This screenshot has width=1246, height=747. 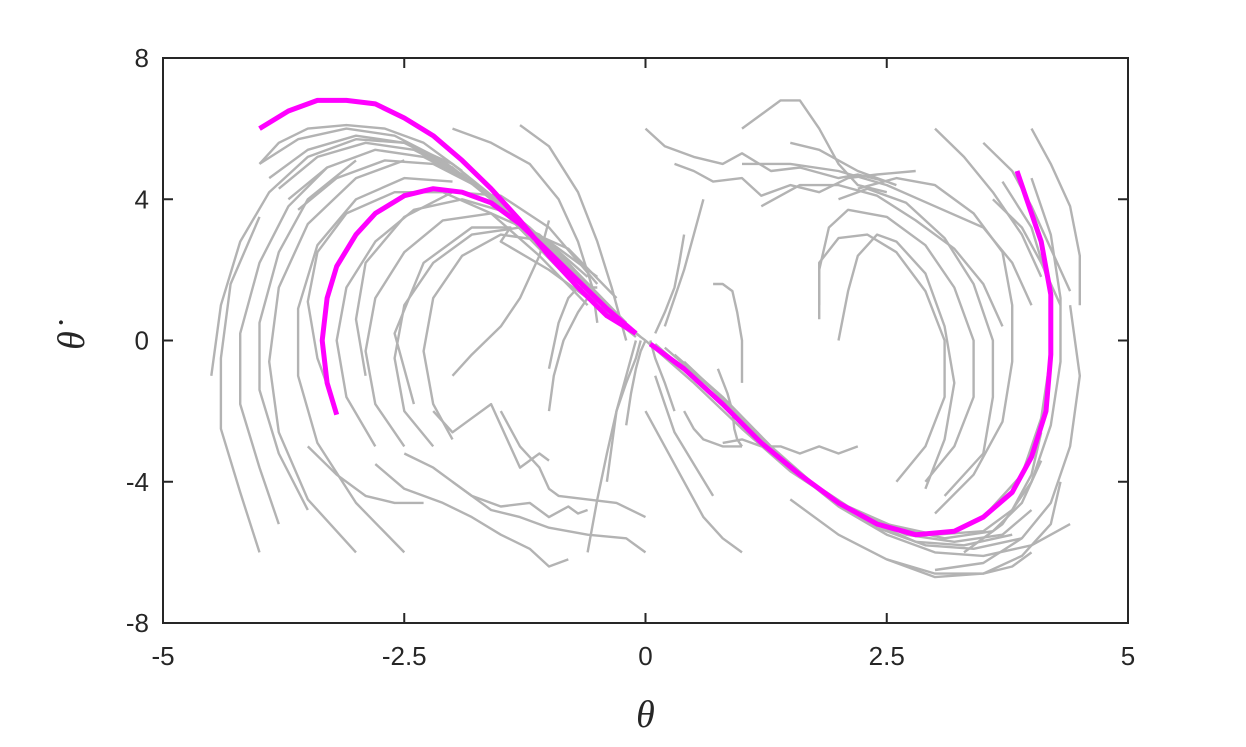 I want to click on y-tick-label: -8, so click(x=137, y=623).